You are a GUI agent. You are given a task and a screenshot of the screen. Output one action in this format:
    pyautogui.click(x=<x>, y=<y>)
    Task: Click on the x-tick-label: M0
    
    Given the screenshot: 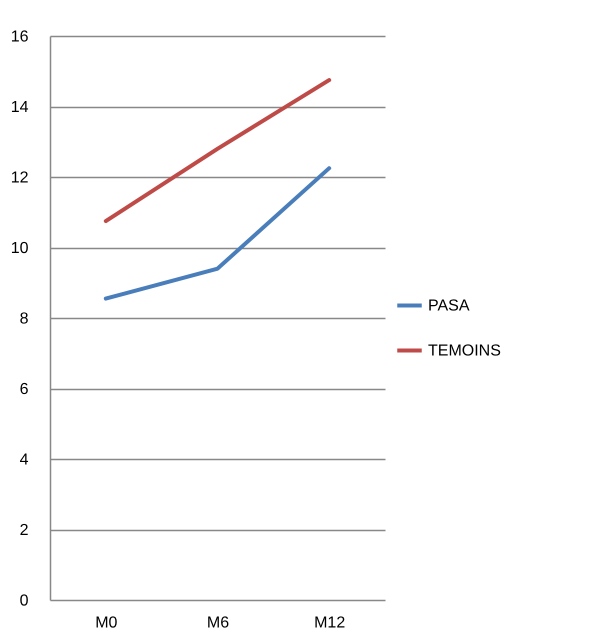 What is the action you would take?
    pyautogui.click(x=106, y=623)
    